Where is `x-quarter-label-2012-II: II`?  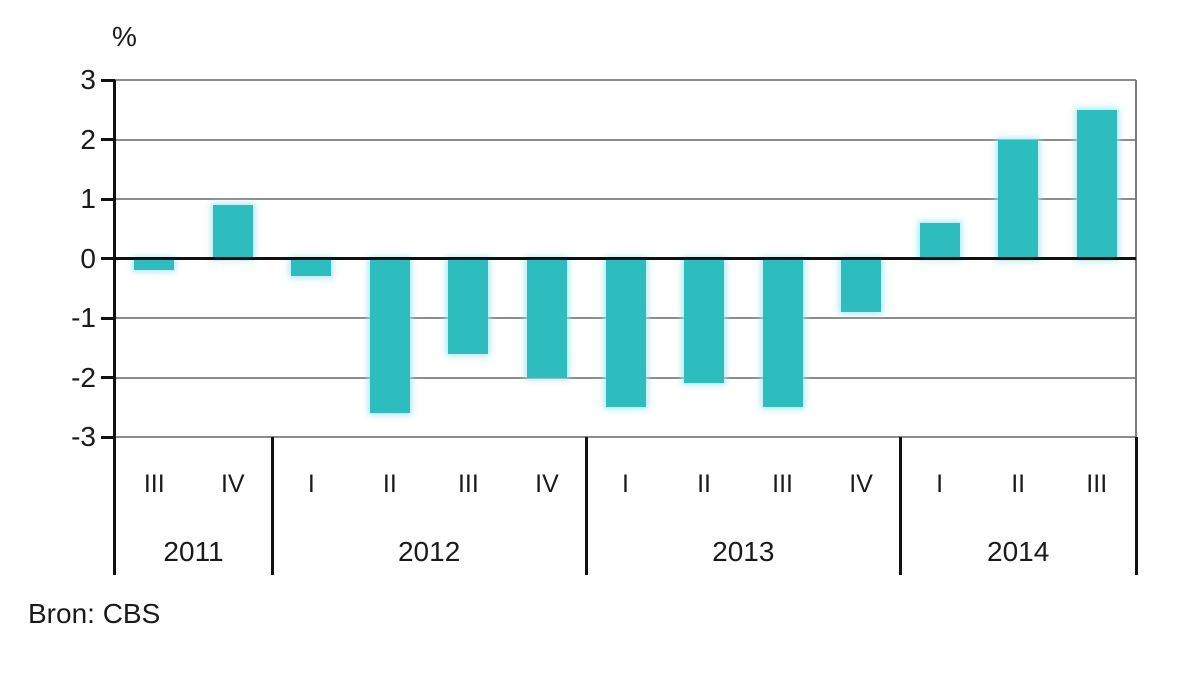 x-quarter-label-2012-II: II is located at coordinates (389, 484).